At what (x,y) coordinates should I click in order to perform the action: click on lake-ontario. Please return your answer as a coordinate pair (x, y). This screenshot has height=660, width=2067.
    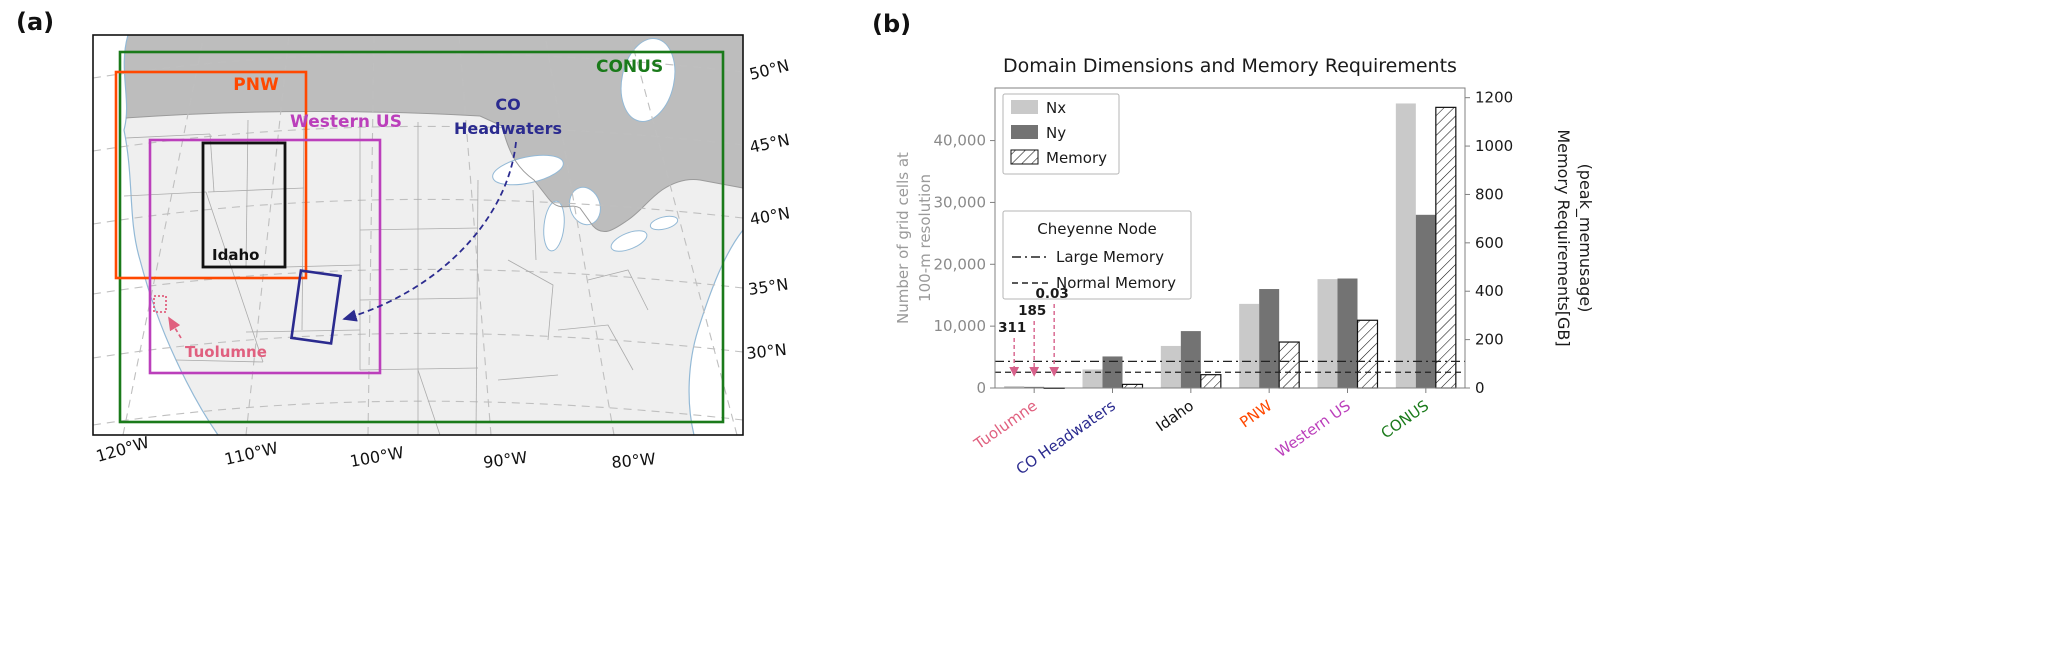
    Looking at the image, I should click on (664, 223).